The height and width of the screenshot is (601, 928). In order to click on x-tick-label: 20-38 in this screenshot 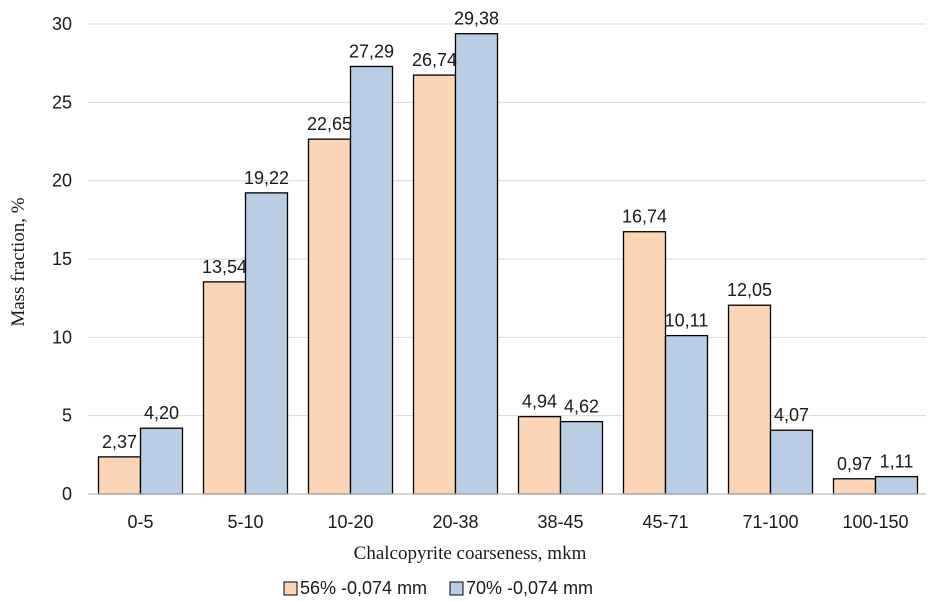, I will do `click(455, 522)`.